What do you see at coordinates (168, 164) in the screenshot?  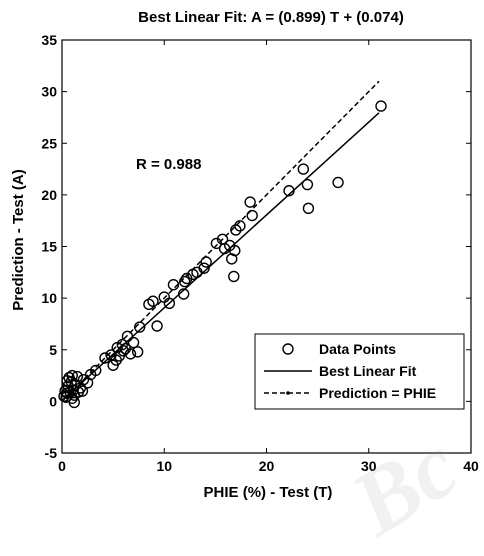 I see `r-value-annotation: R = 0.988` at bounding box center [168, 164].